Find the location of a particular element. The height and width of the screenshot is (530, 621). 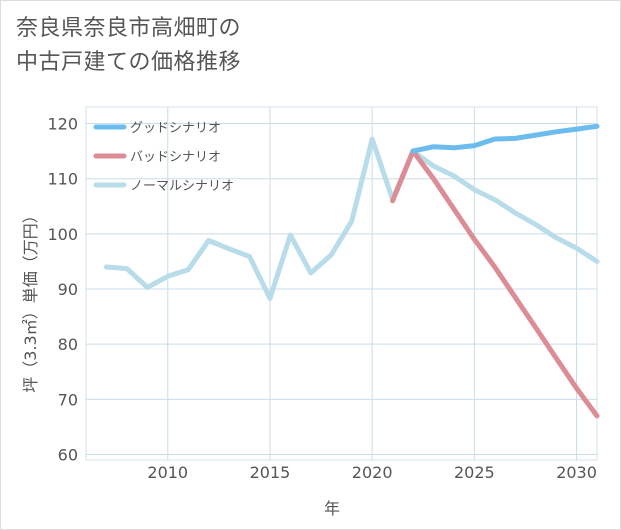

legend-label-normal: ノーマルシナリオ is located at coordinates (182, 186).